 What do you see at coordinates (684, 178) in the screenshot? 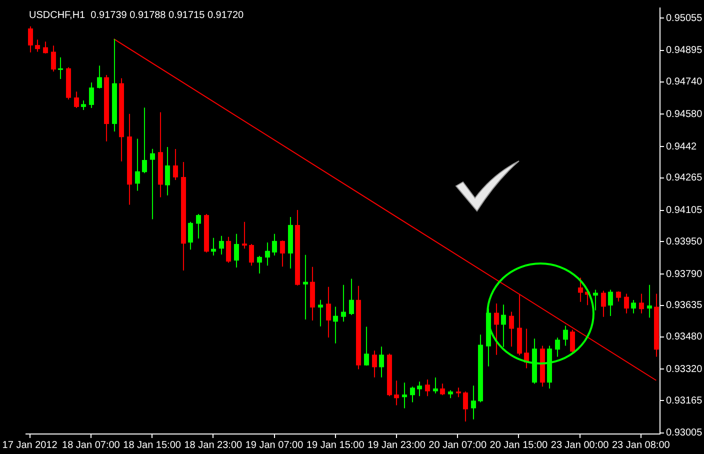
I see `y-tick-label: 0.94265` at bounding box center [684, 178].